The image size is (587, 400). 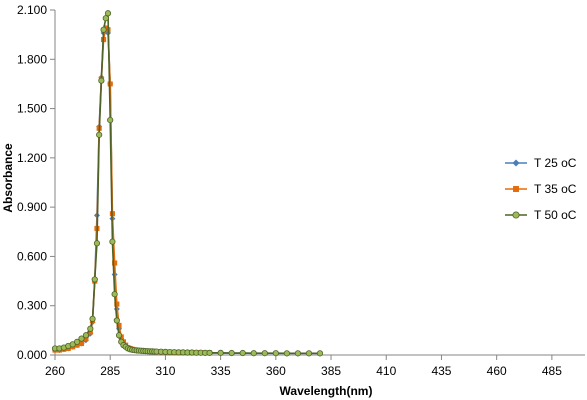 What do you see at coordinates (497, 371) in the screenshot?
I see `x-tick-label: 460` at bounding box center [497, 371].